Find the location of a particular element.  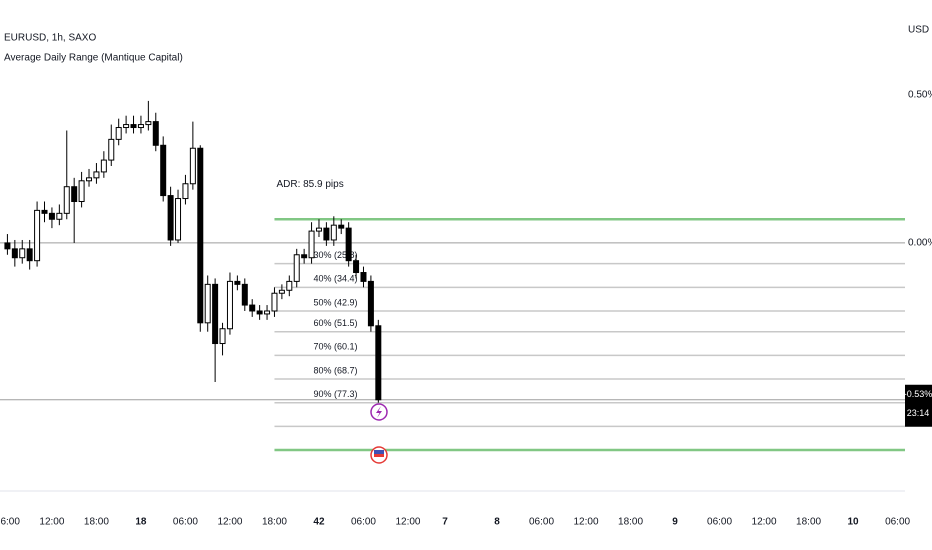

adr-level-label: 30% (25.8) is located at coordinates (335, 255).